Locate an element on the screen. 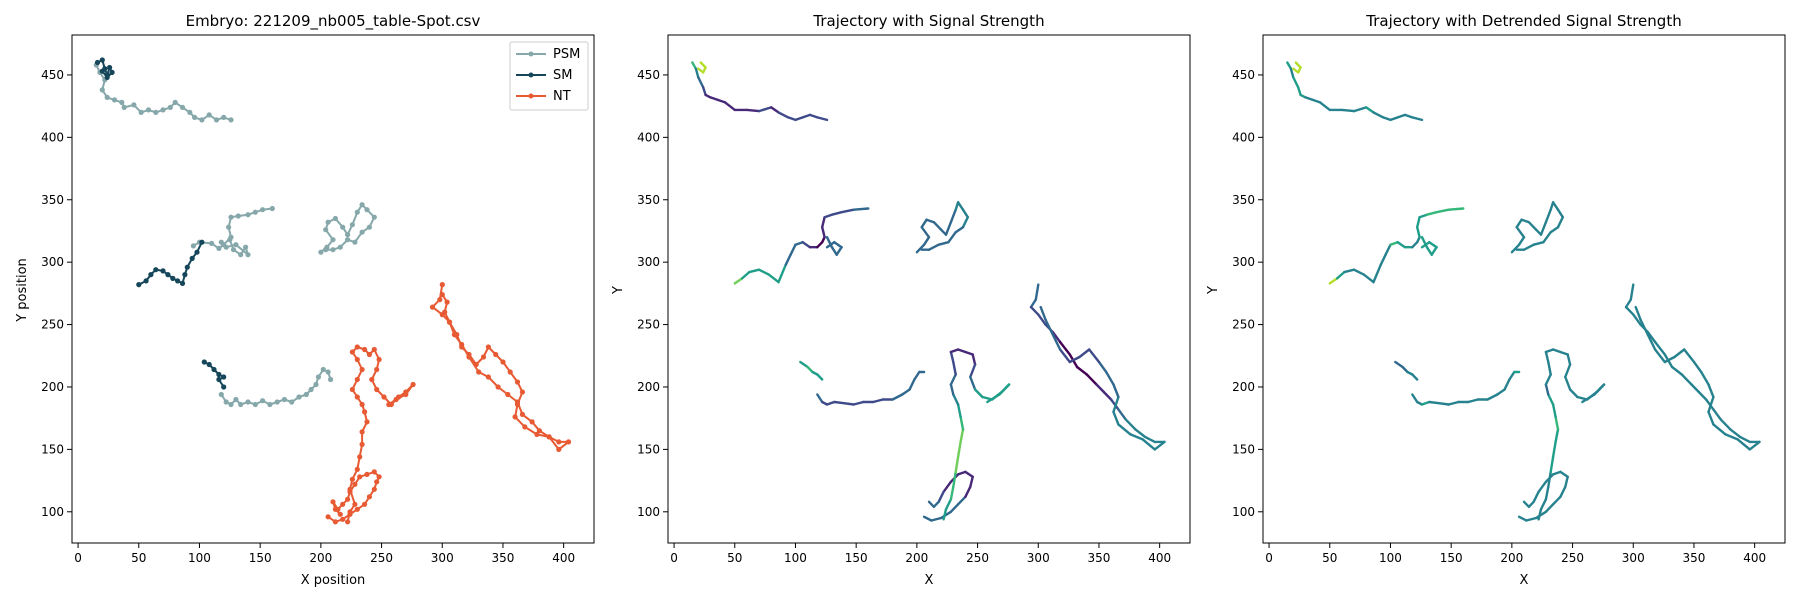 This screenshot has width=1800, height=600. legend-item-psm: PSM is located at coordinates (548, 54).